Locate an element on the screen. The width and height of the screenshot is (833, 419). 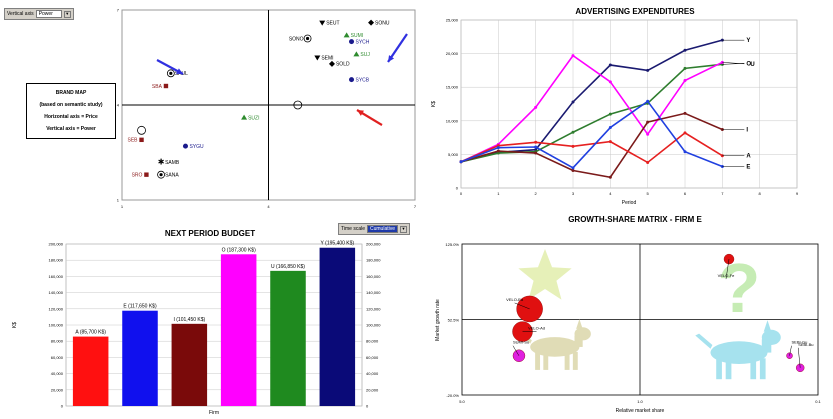
brand-point-samb: ✱ SAMB is located at coordinates (169, 162).